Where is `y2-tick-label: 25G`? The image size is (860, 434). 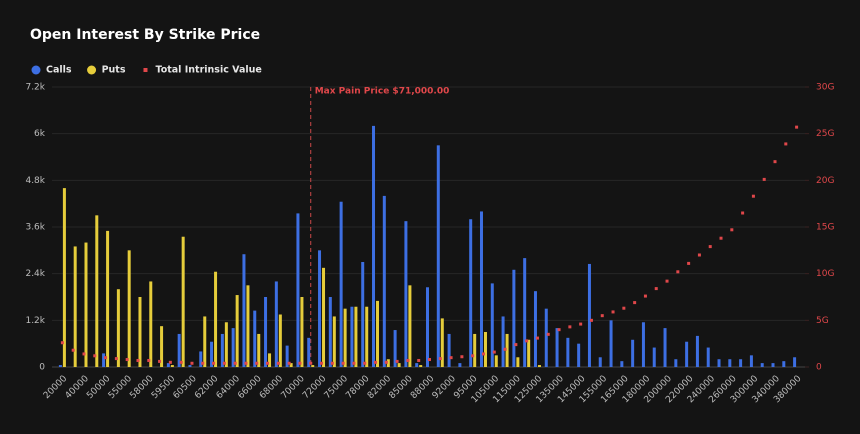 y2-tick-label: 25G is located at coordinates (825, 134).